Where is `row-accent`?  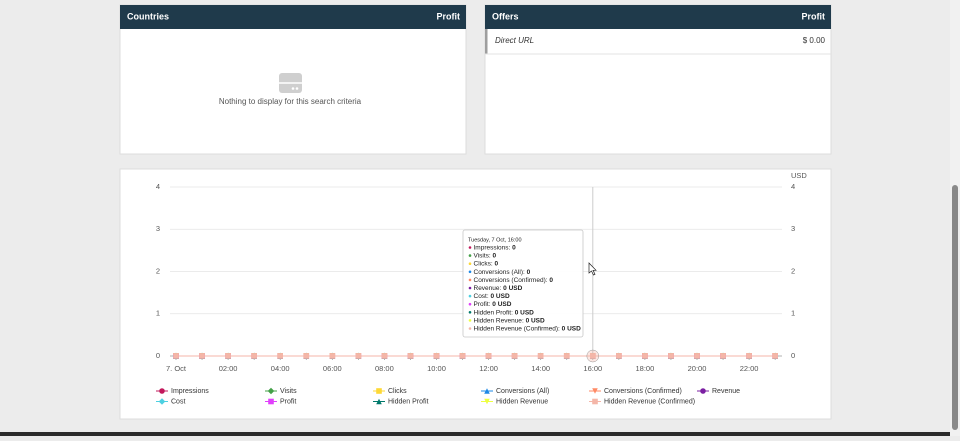 row-accent is located at coordinates (486, 41).